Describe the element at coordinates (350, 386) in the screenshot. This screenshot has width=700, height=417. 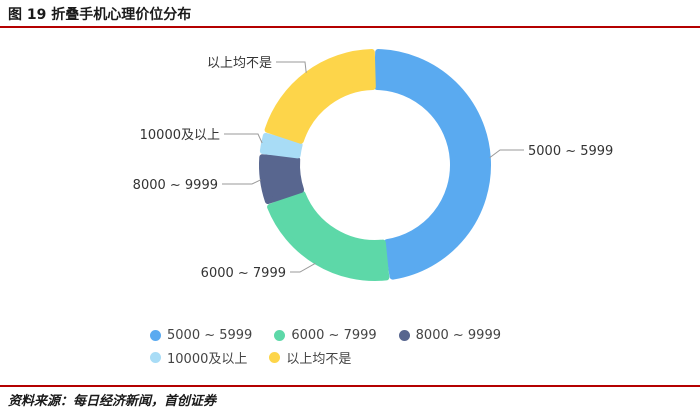
I see `bottom-rule` at that location.